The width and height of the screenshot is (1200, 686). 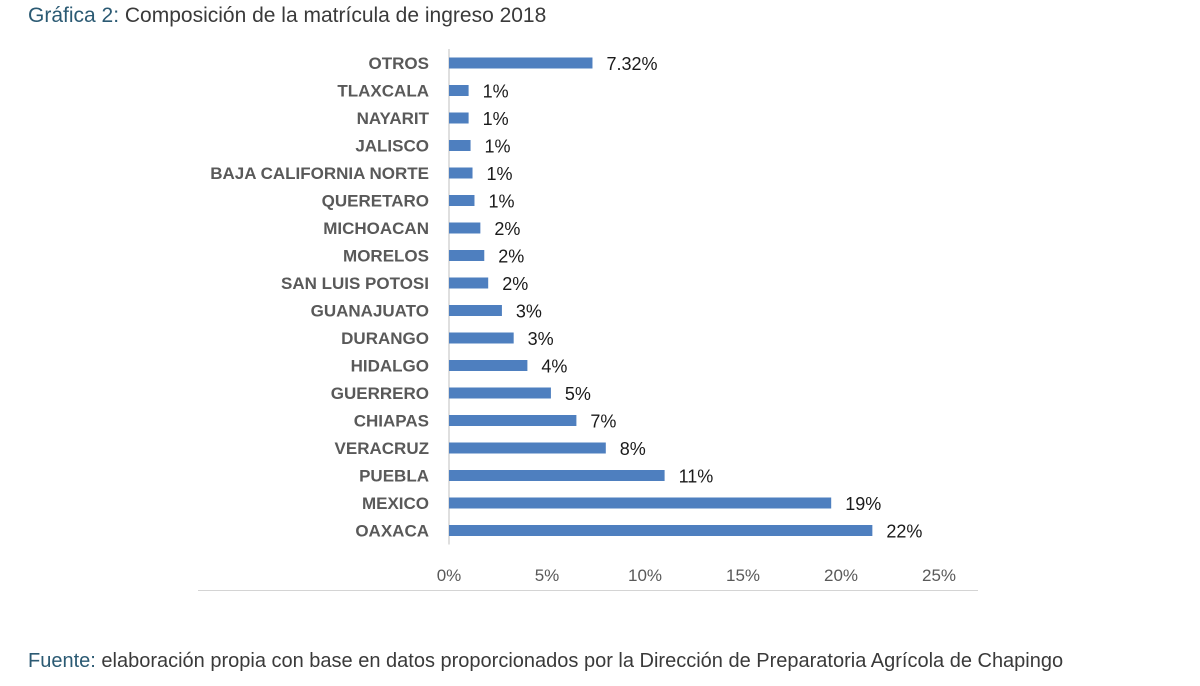 I want to click on bar-puebla, so click(x=557, y=475).